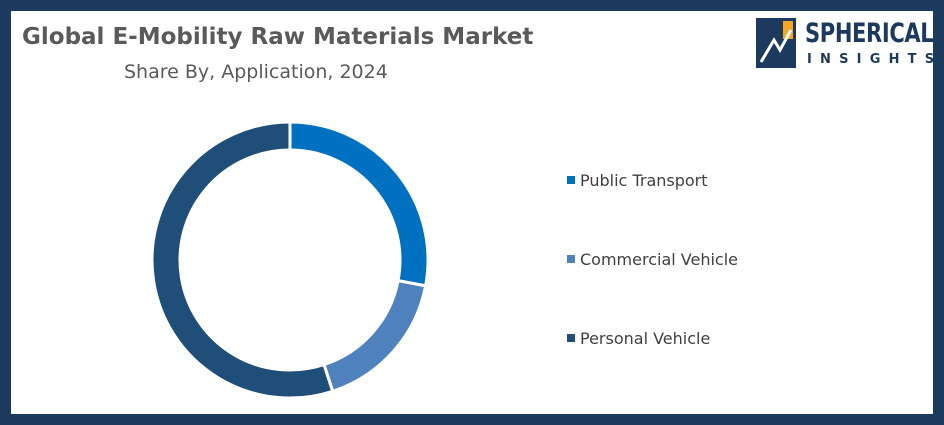  What do you see at coordinates (256, 72) in the screenshot?
I see `chart-subtitle: Share By, Application, 2024` at bounding box center [256, 72].